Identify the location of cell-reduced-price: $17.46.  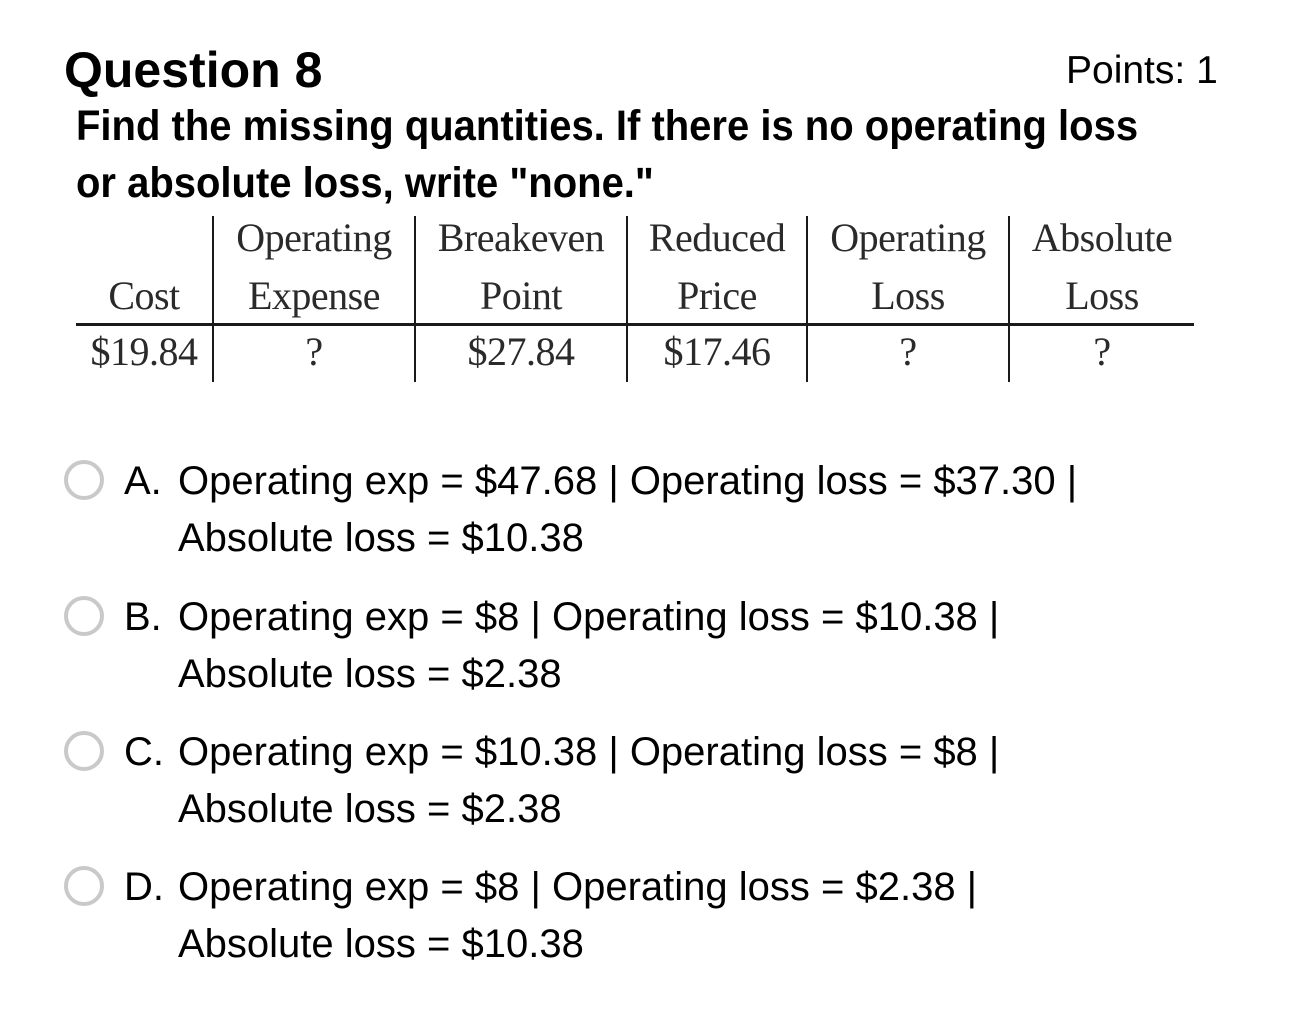
(717, 351).